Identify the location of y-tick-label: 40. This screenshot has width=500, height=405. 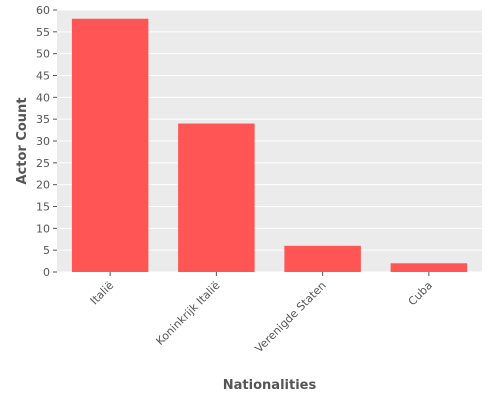
(43, 97).